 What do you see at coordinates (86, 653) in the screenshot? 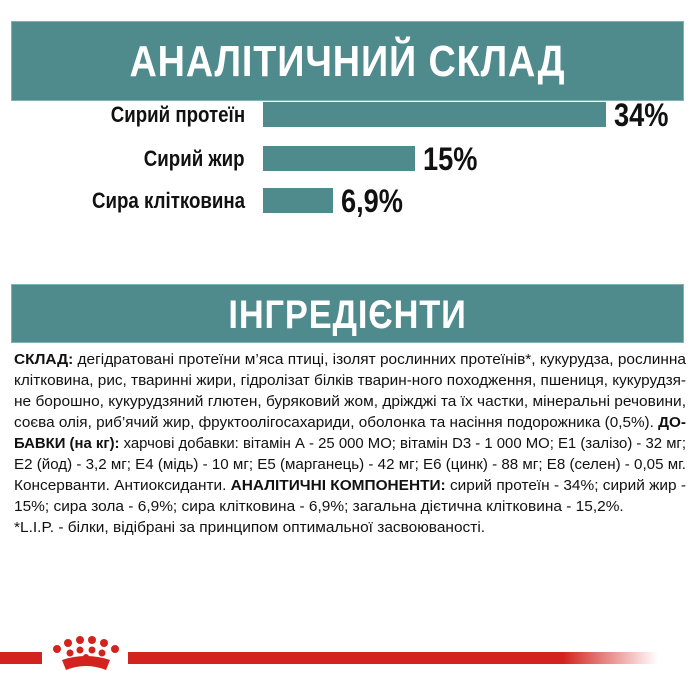
I see `royal-canin-crown-logo` at bounding box center [86, 653].